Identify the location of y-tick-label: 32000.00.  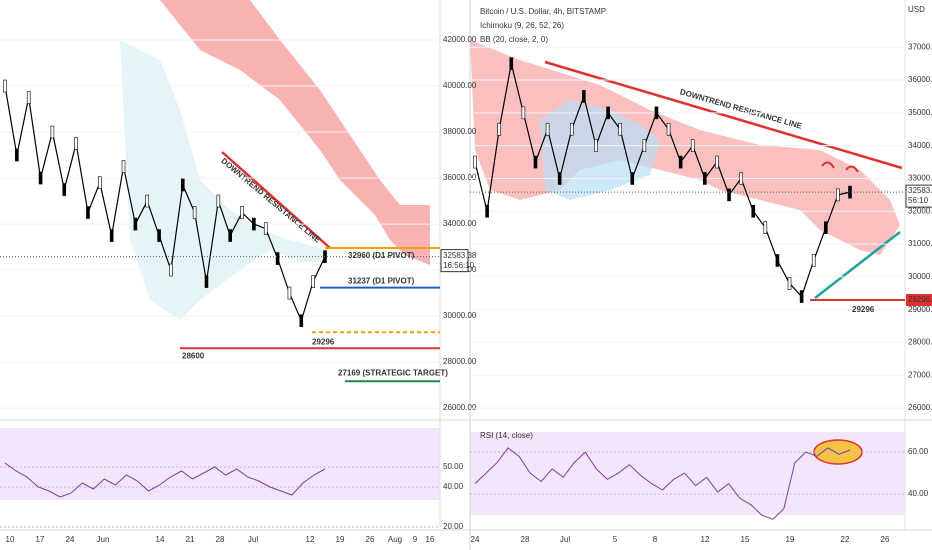
(920, 210).